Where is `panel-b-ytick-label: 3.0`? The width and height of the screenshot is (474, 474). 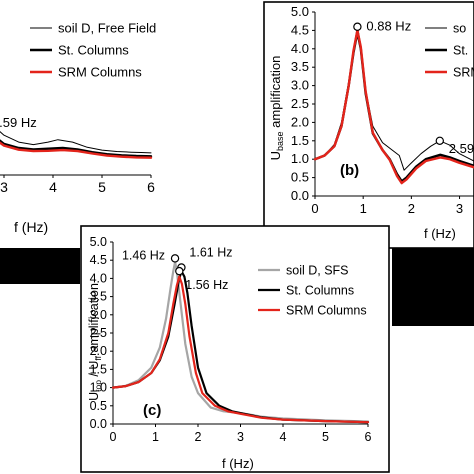
panel-b-ytick-label: 3.0 is located at coordinates (300, 85).